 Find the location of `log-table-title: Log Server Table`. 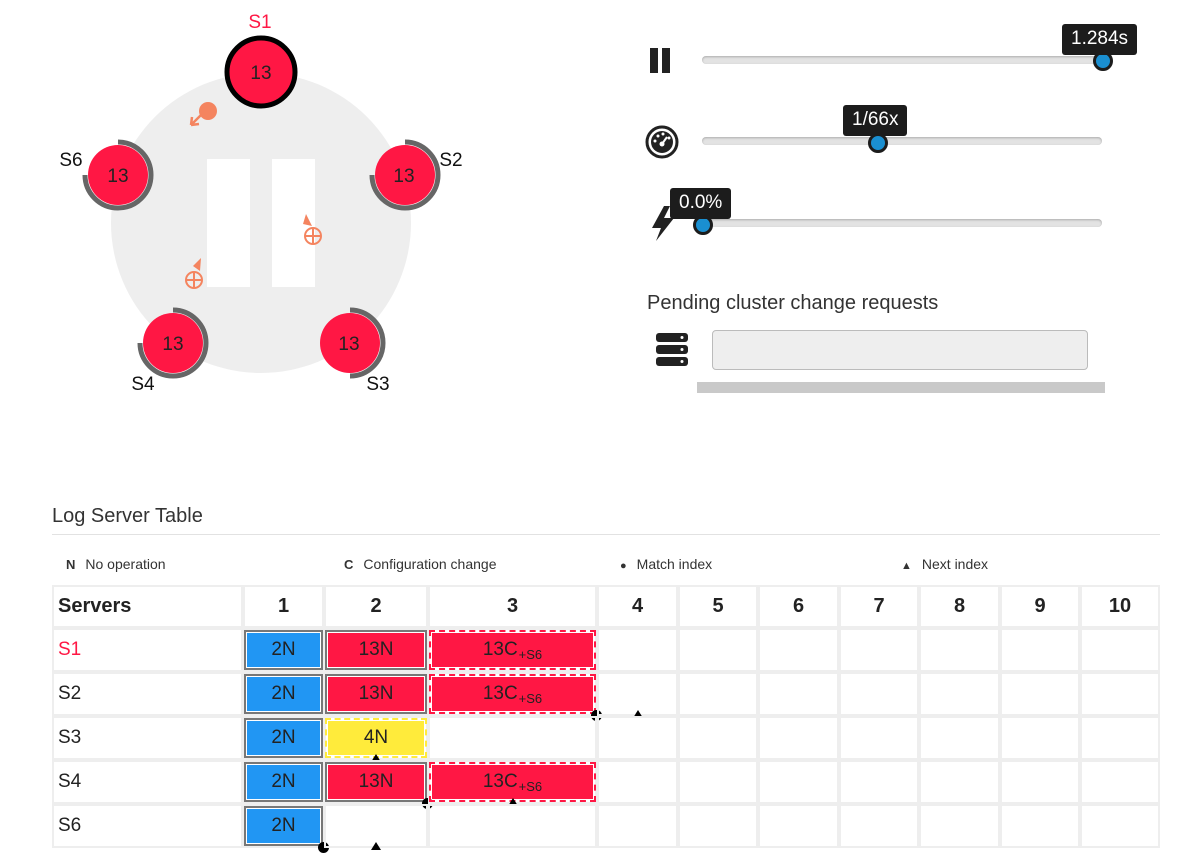

log-table-title: Log Server Table is located at coordinates (127, 516).